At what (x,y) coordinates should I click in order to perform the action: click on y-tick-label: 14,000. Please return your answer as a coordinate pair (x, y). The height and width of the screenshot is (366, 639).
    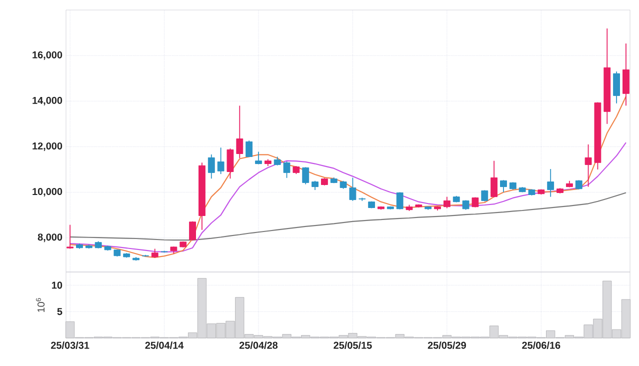
    Looking at the image, I should click on (47, 101).